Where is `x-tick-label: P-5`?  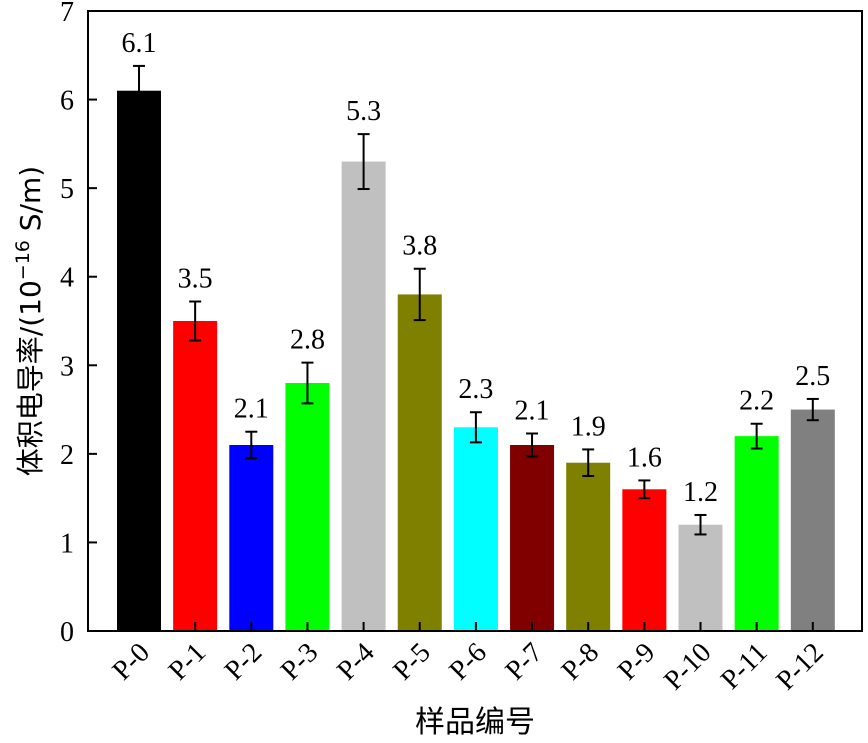
x-tick-label: P-5 is located at coordinates (411, 661).